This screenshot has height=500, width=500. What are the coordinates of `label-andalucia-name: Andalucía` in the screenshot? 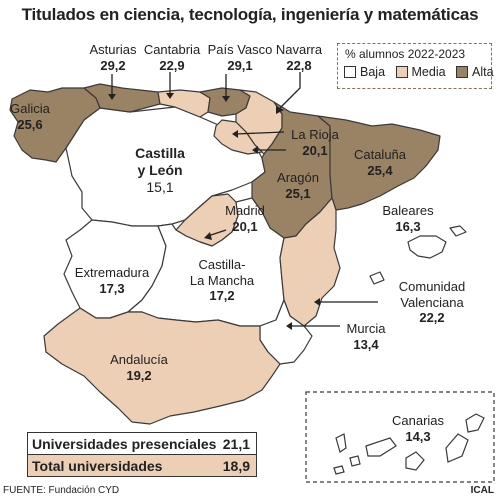 It's located at (139, 359).